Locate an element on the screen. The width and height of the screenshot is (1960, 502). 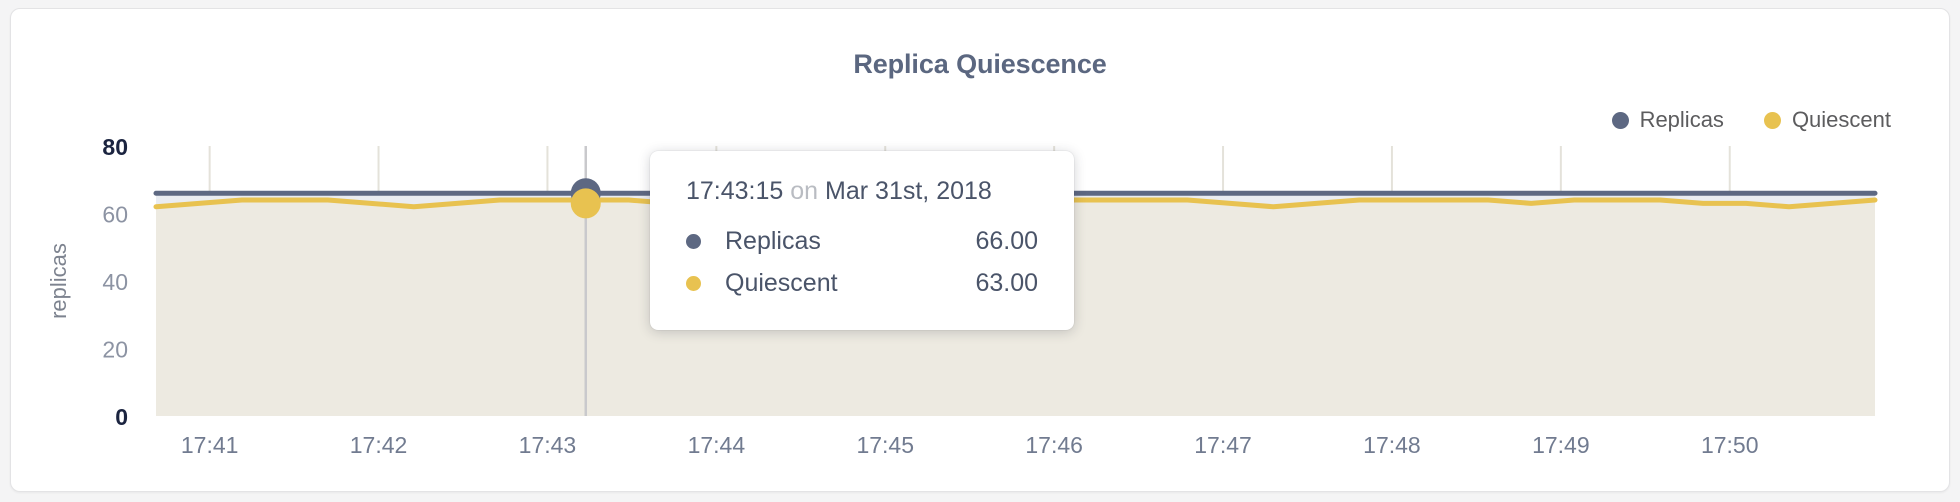
tooltip-time: 17:43:15 is located at coordinates (735, 191).